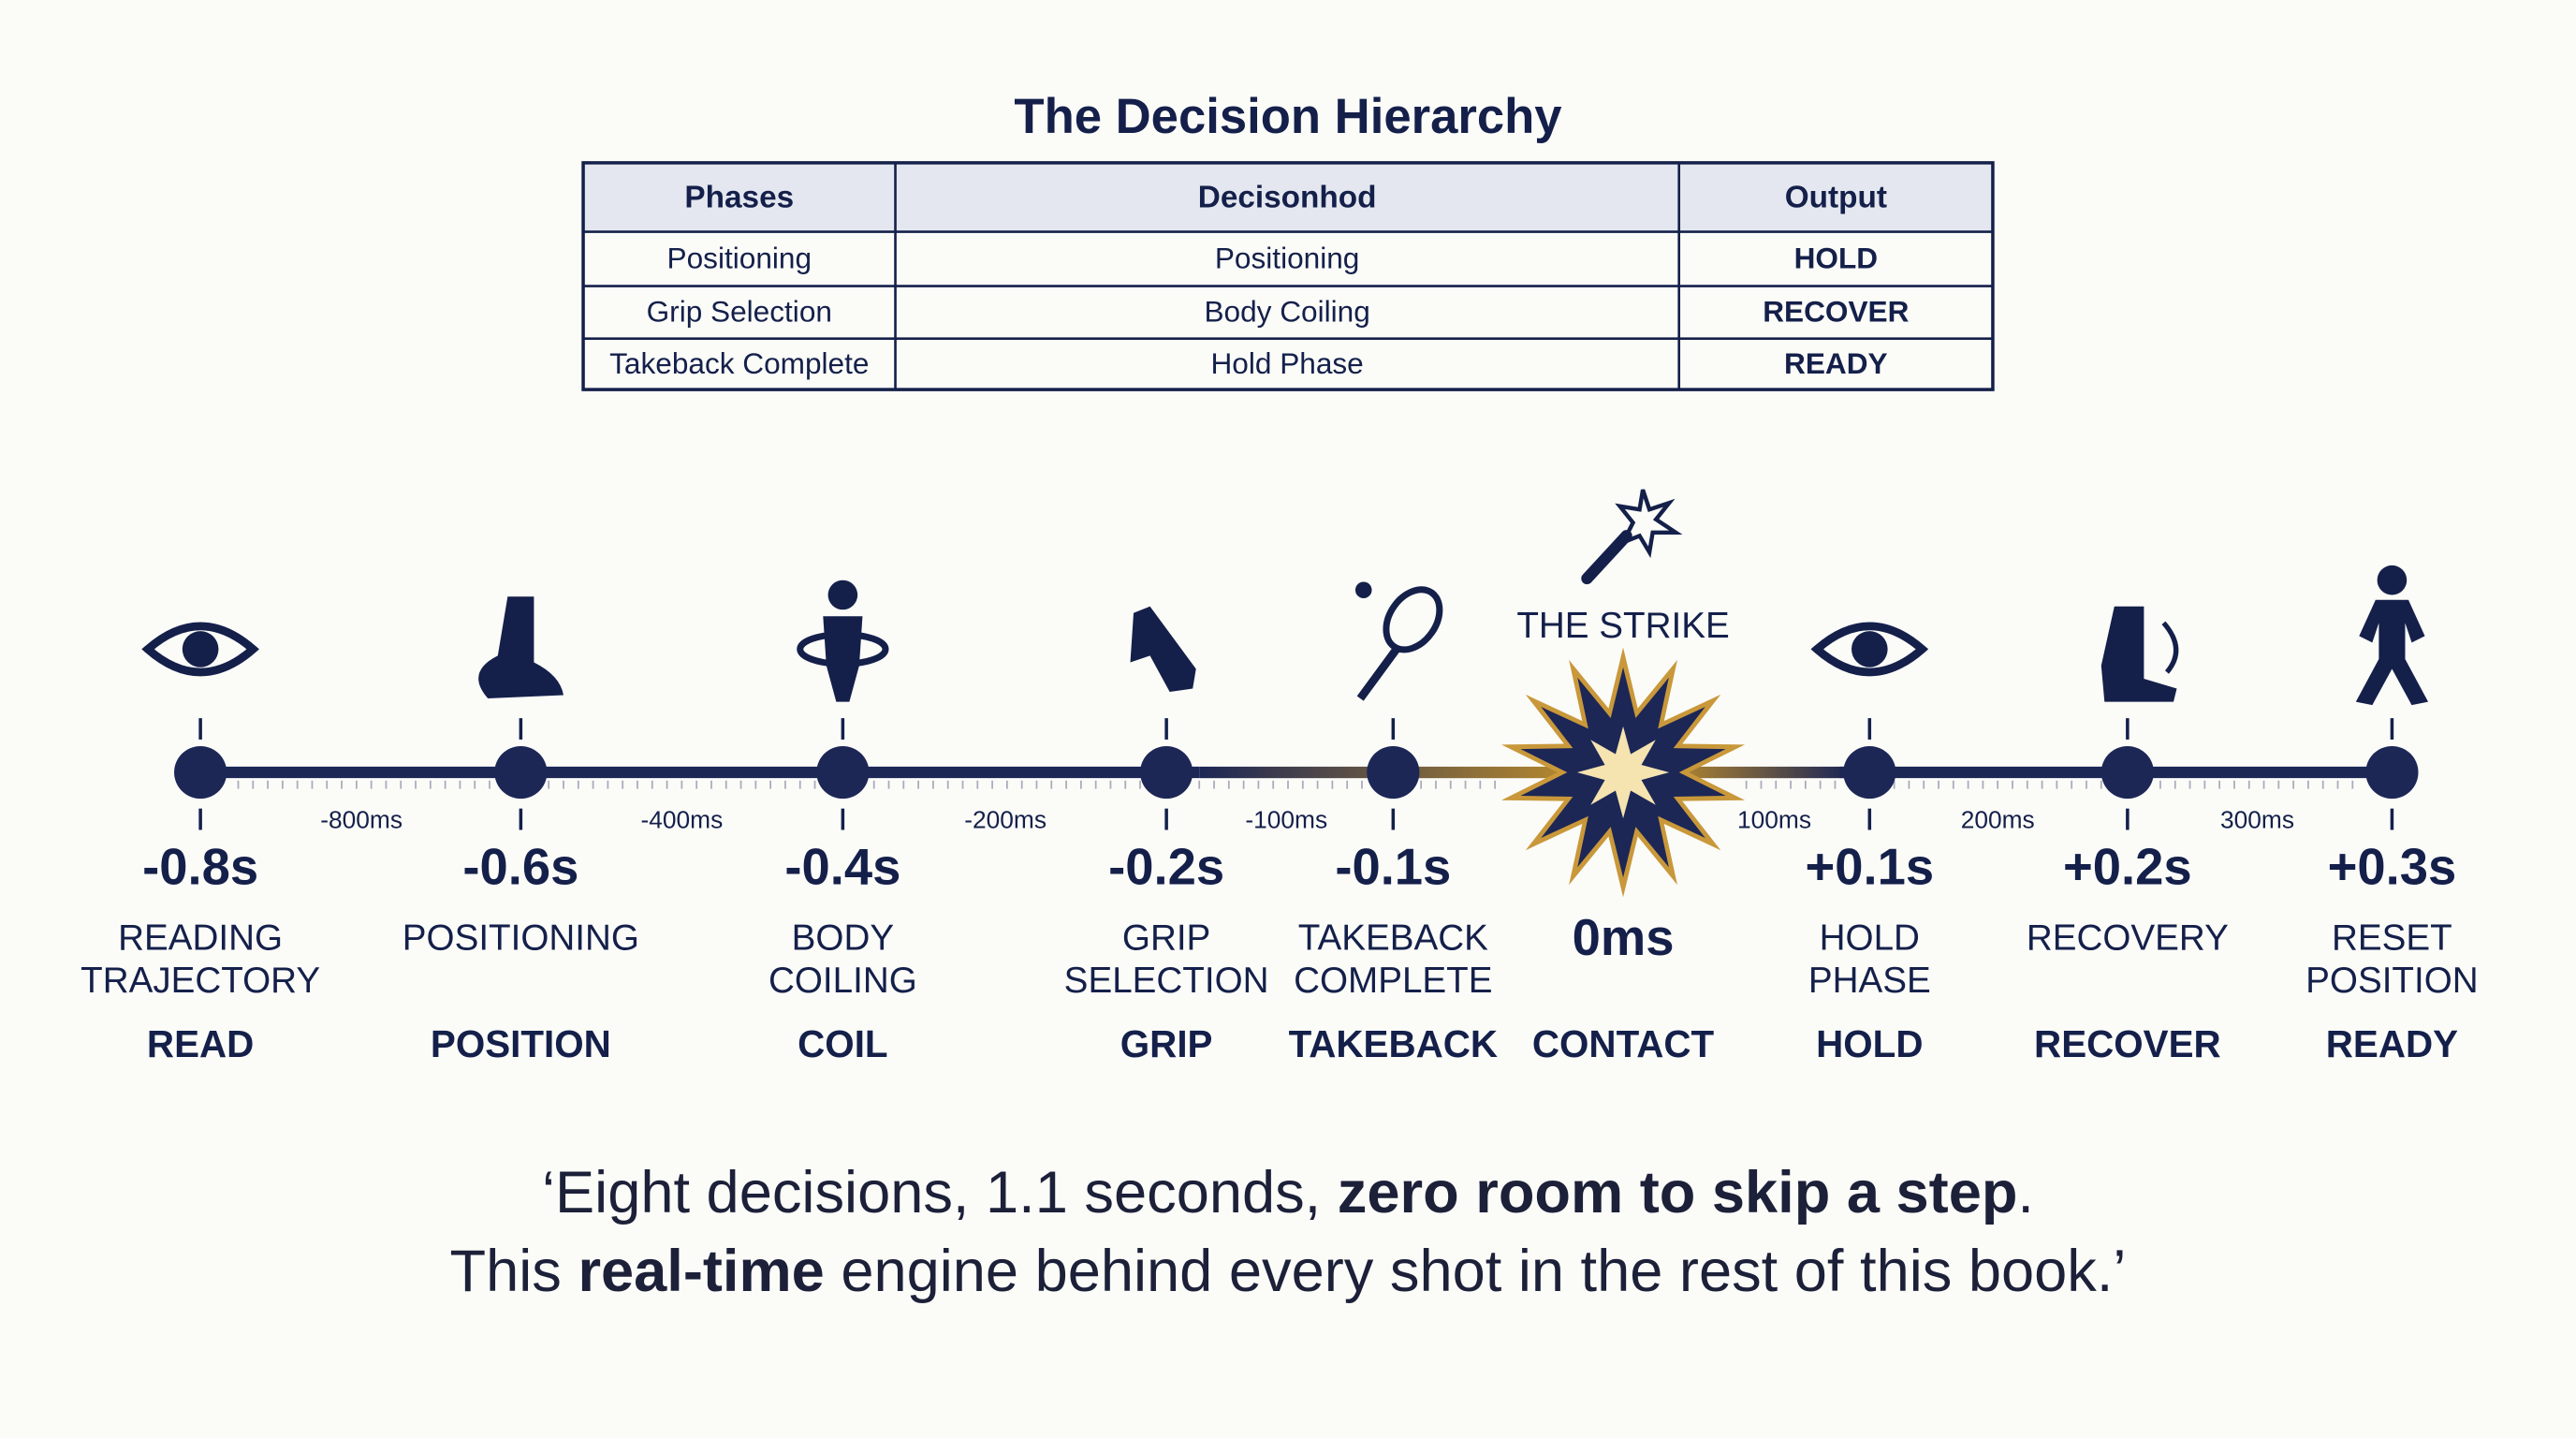  Describe the element at coordinates (520, 867) in the screenshot. I see `step-time: -0.6s` at that location.